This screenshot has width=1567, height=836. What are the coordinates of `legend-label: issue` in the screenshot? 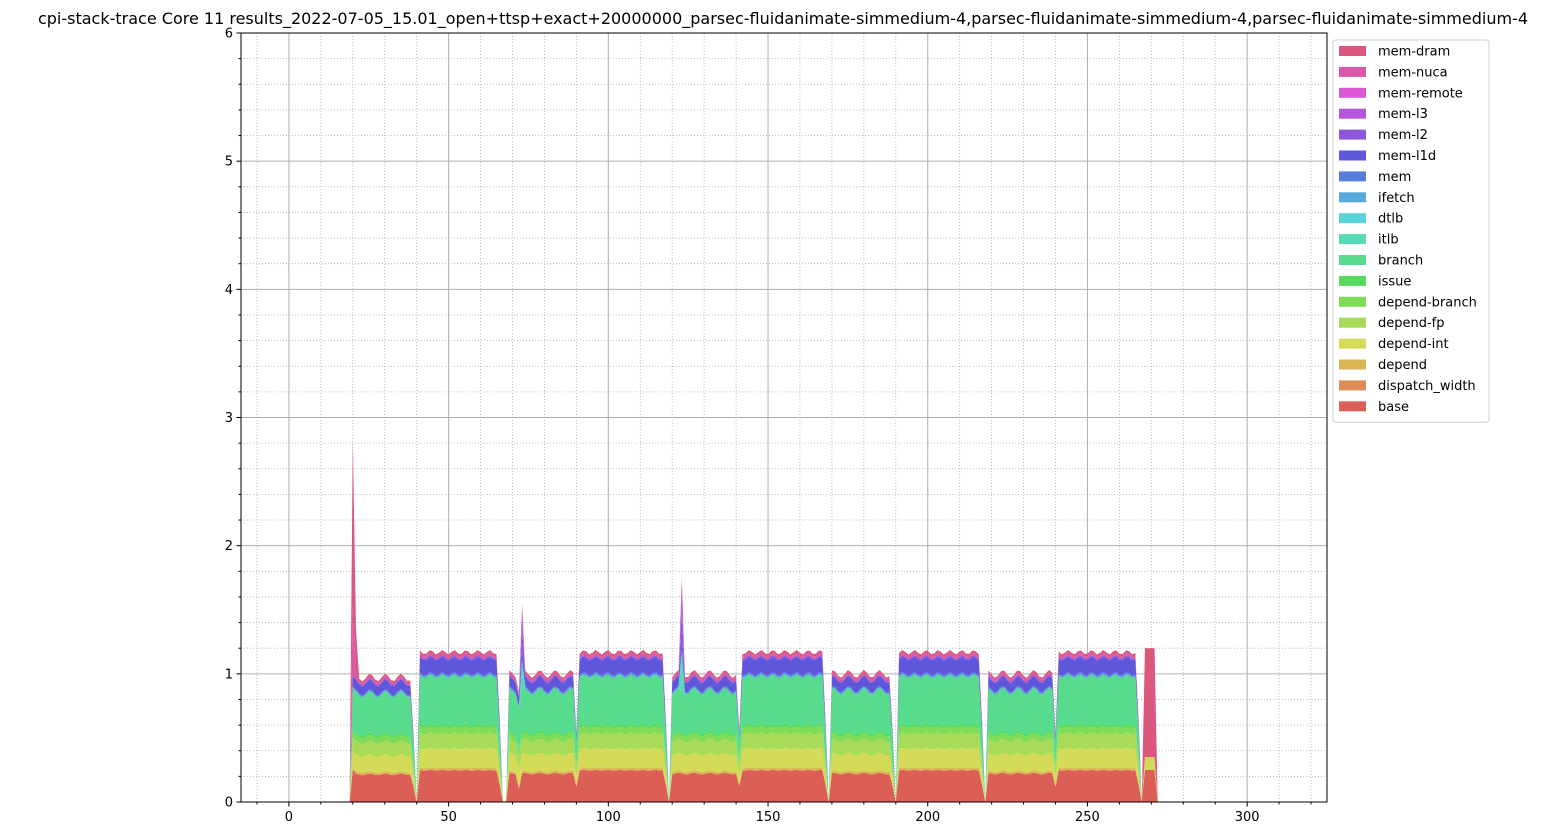 It's located at (1394, 281).